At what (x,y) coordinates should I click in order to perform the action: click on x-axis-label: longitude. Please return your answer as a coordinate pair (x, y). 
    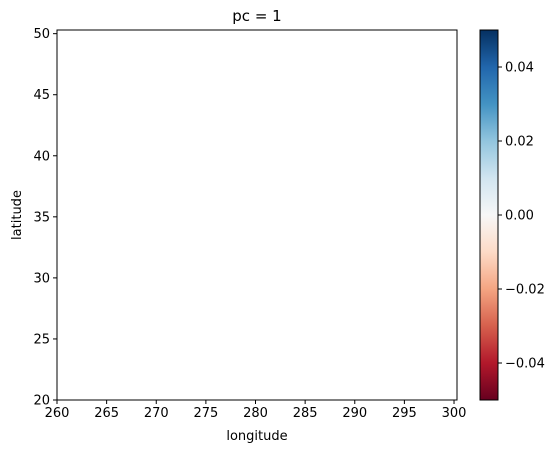
    Looking at the image, I should click on (256, 436).